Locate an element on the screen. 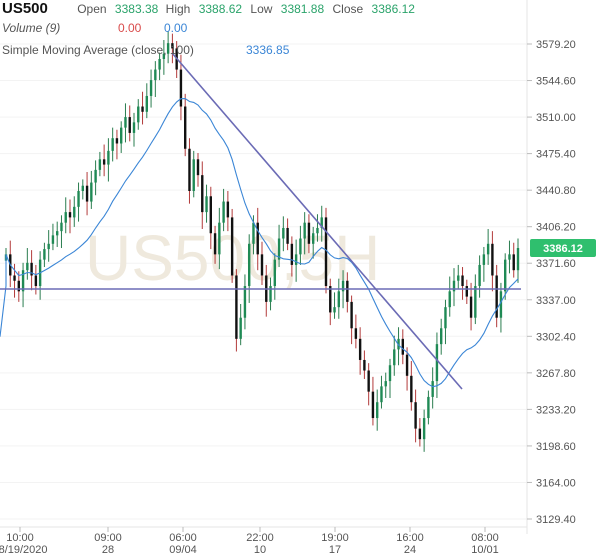 The height and width of the screenshot is (558, 600). price-tick-label: 3440.80 is located at coordinates (556, 191).